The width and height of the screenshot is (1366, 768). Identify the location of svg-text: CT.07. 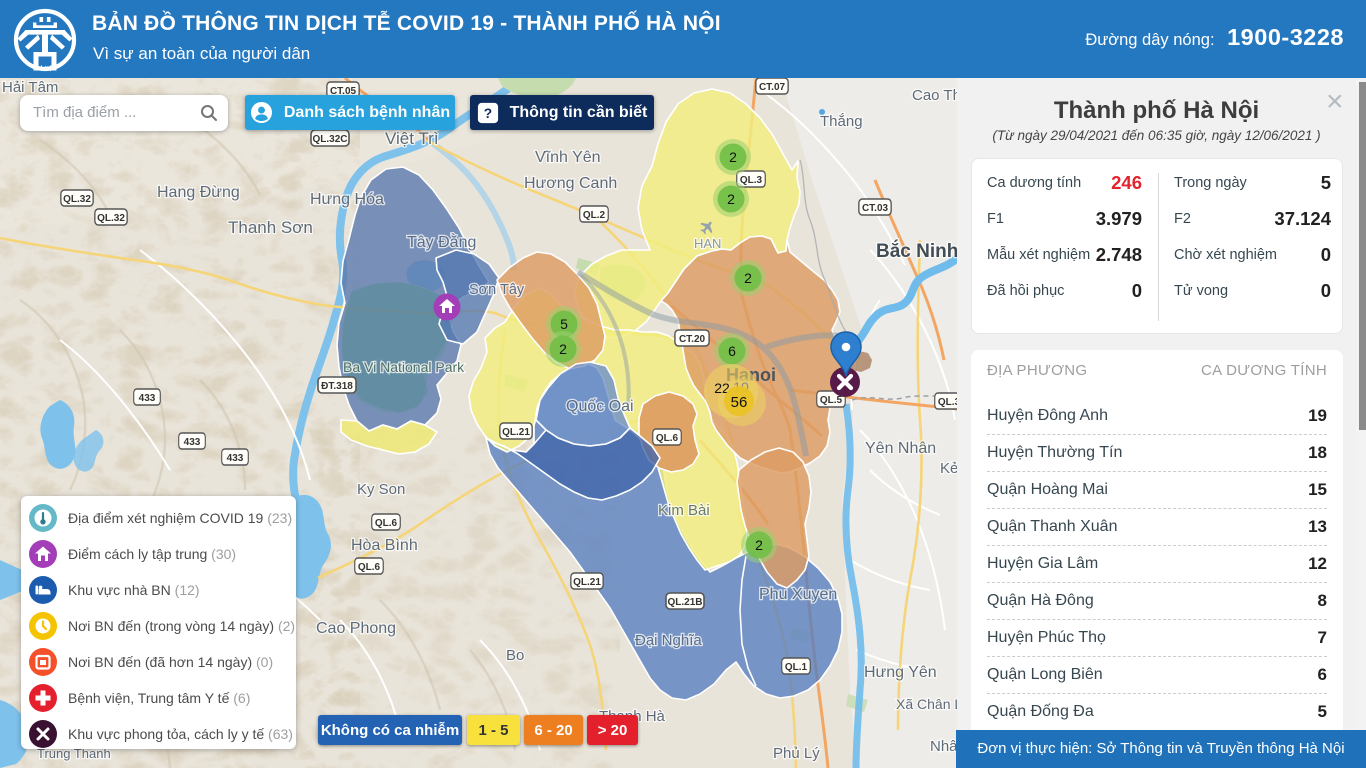
(772, 87).